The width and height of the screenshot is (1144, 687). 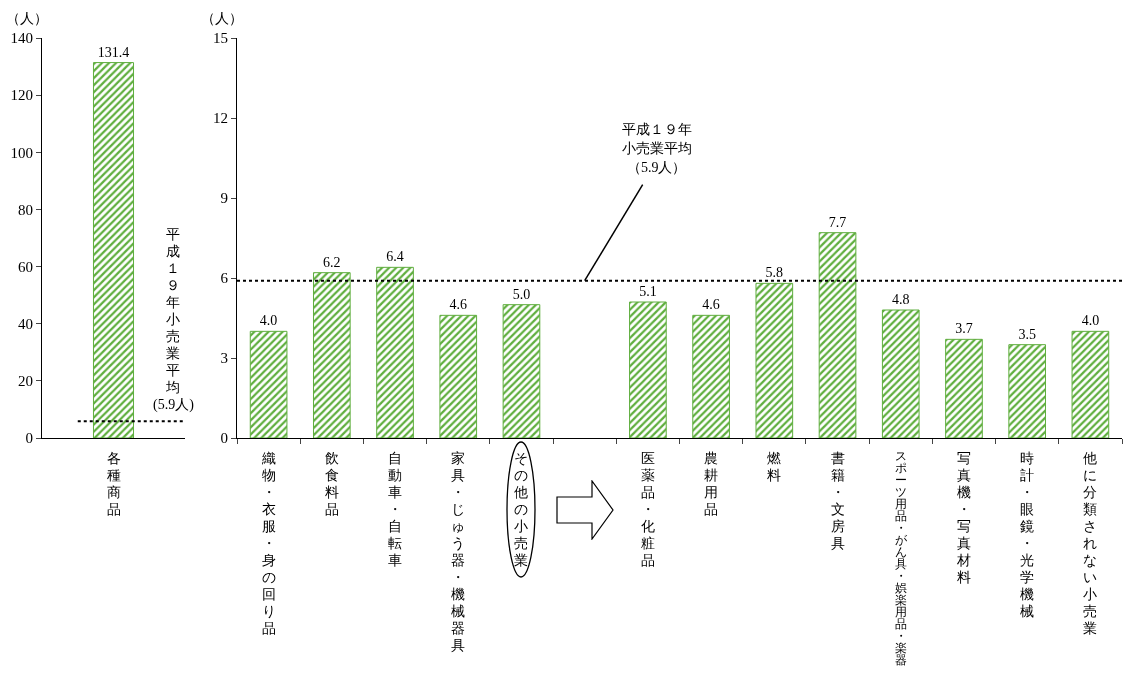 I want to click on y-tick-label: 9, so click(x=224, y=198).